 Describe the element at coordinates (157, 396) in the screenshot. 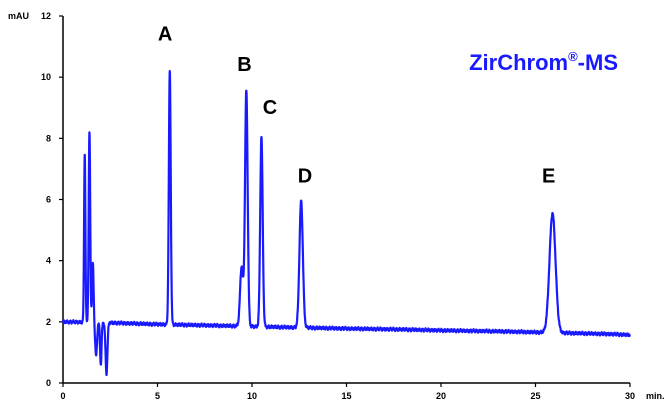

I see `x-tick-label: 5` at that location.